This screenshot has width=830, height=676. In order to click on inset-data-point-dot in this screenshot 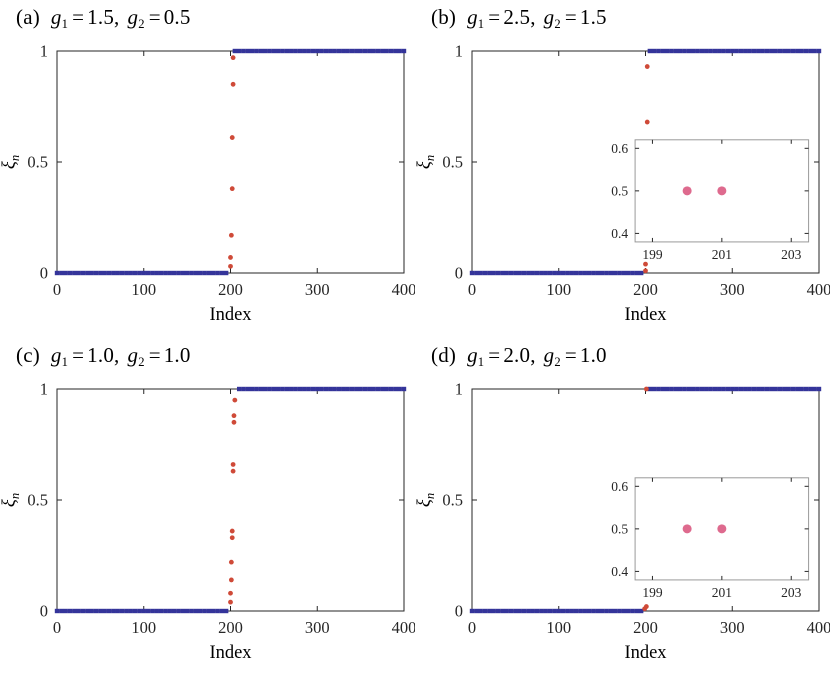, I will do `click(687, 529)`.